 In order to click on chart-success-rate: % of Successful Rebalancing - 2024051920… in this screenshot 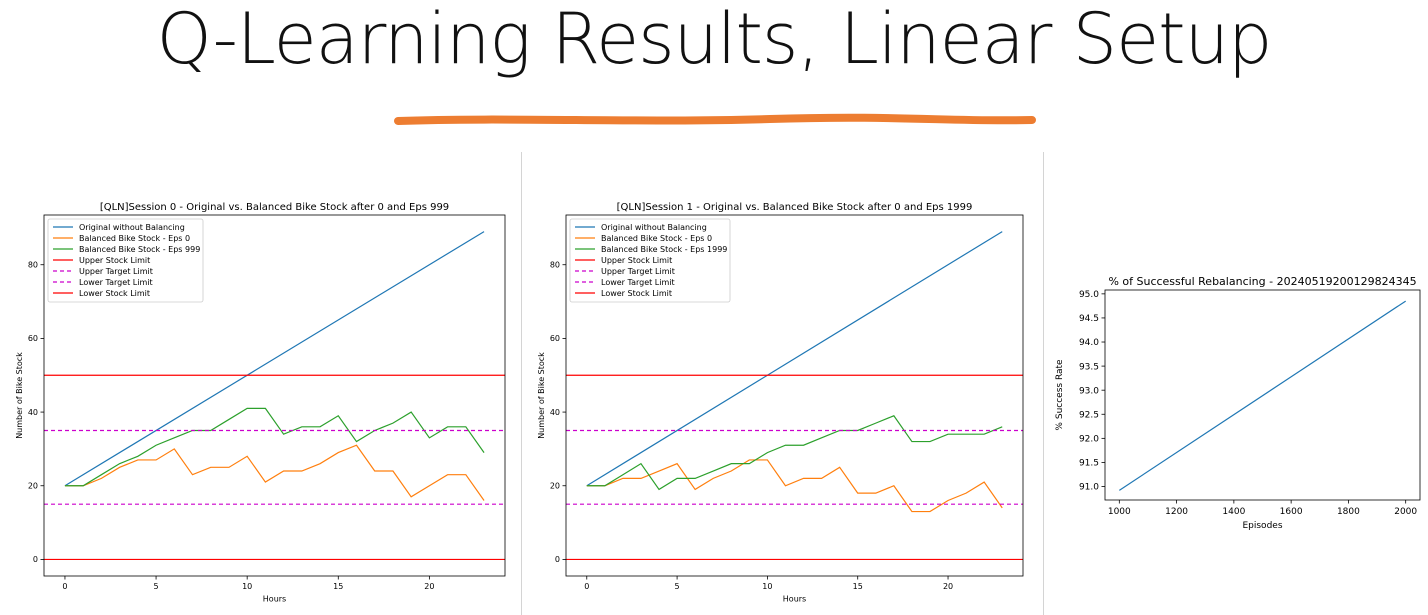, I will do `click(1238, 402)`.